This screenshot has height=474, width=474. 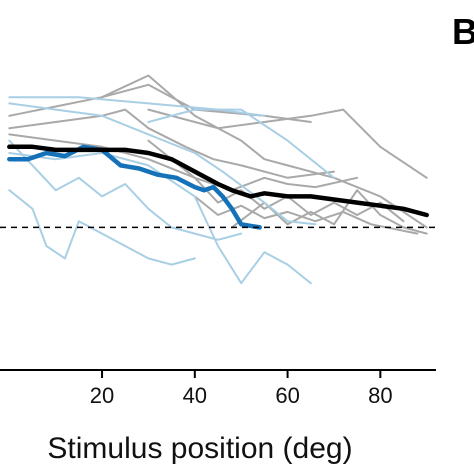 What do you see at coordinates (195, 395) in the screenshot?
I see `x-tick-label: 40` at bounding box center [195, 395].